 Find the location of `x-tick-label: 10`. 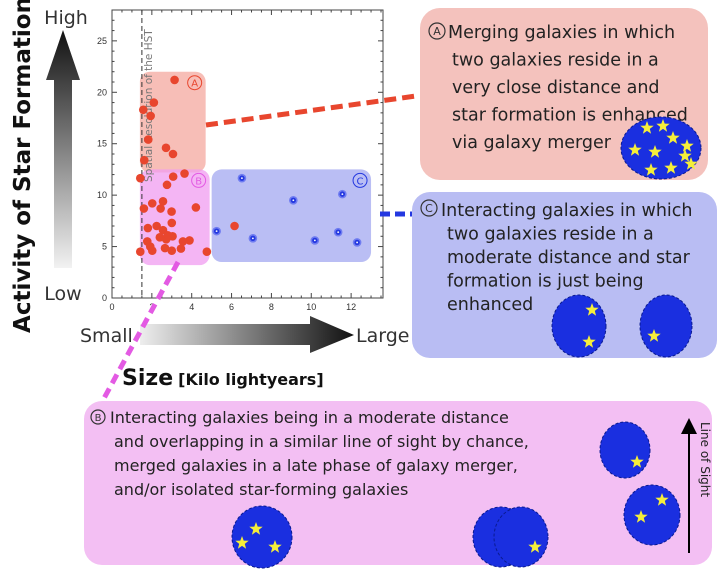

x-tick-label: 10 is located at coordinates (311, 307).